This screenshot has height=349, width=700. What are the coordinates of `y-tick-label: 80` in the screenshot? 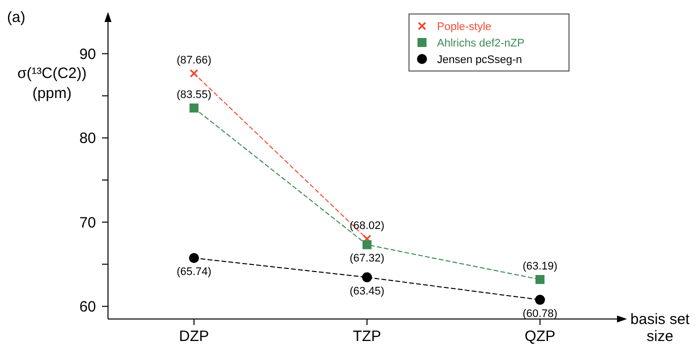 It's located at (87, 139).